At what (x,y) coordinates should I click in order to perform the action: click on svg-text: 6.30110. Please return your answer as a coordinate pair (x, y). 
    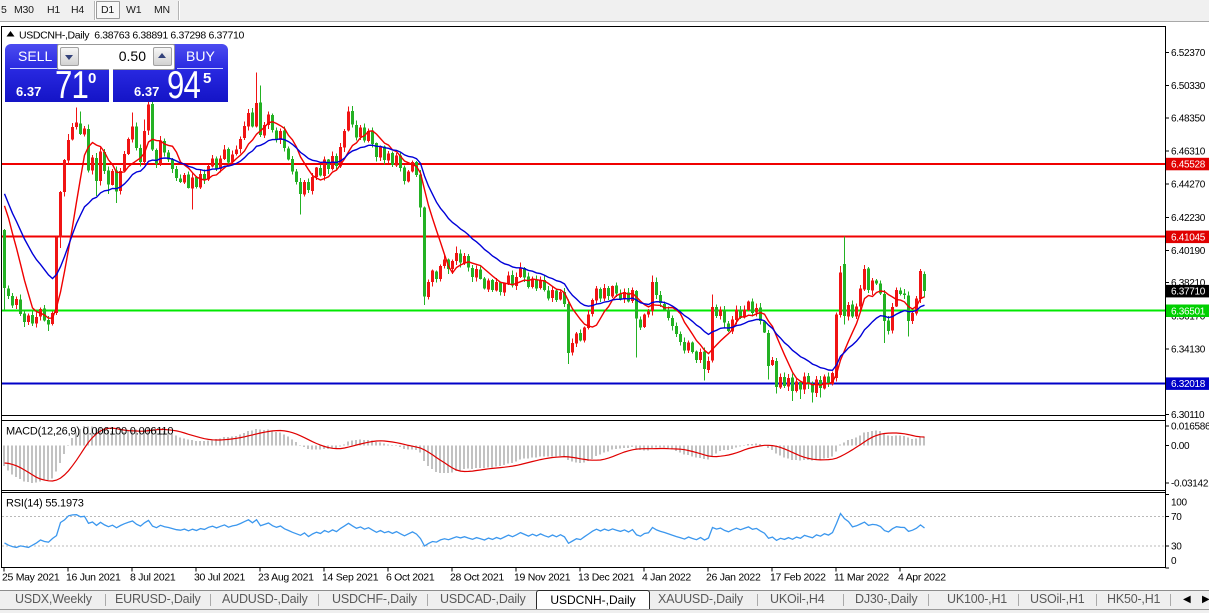
    Looking at the image, I should click on (1188, 415).